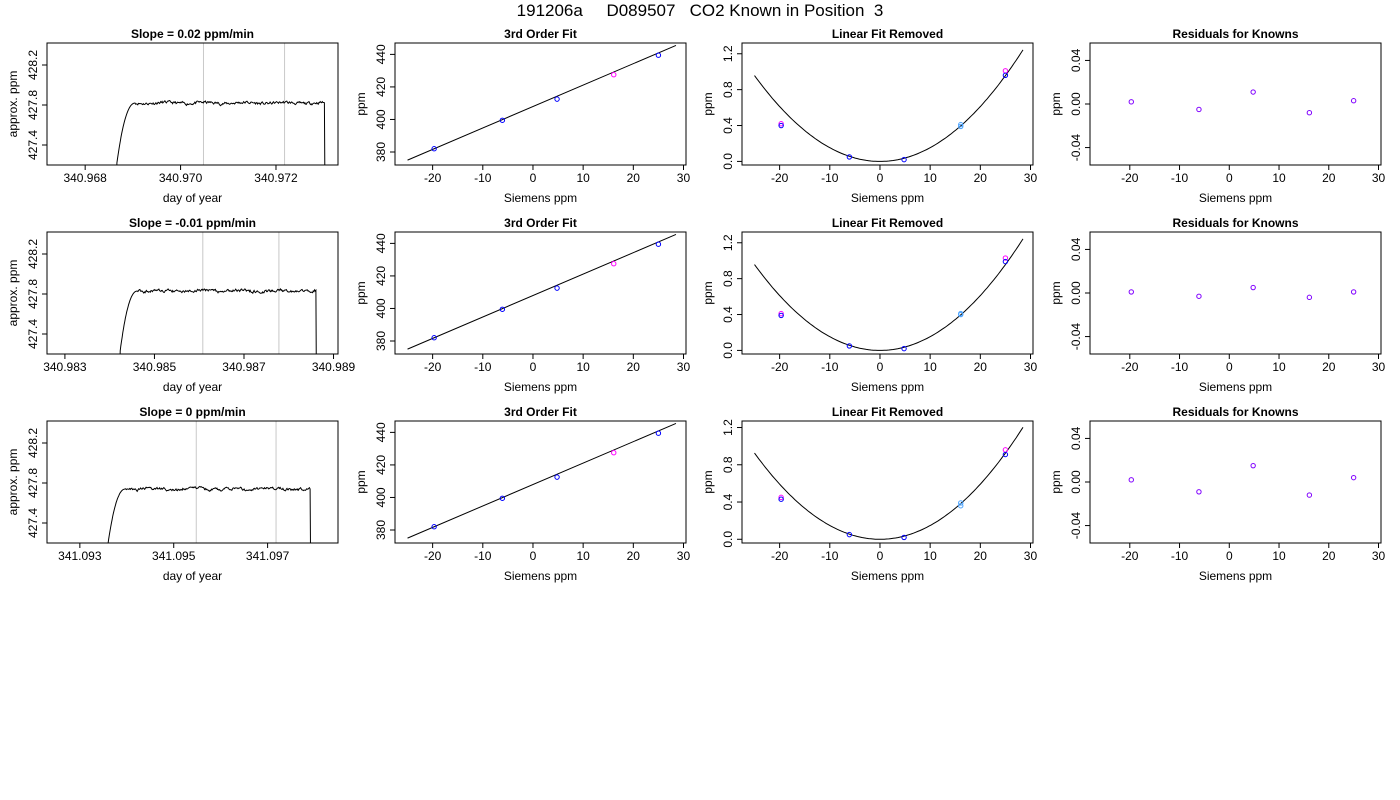 This screenshot has height=800, width=1400. What do you see at coordinates (728, 464) in the screenshot?
I see `row3-linear-removed-ytick-label-2: 0.8` at bounding box center [728, 464].